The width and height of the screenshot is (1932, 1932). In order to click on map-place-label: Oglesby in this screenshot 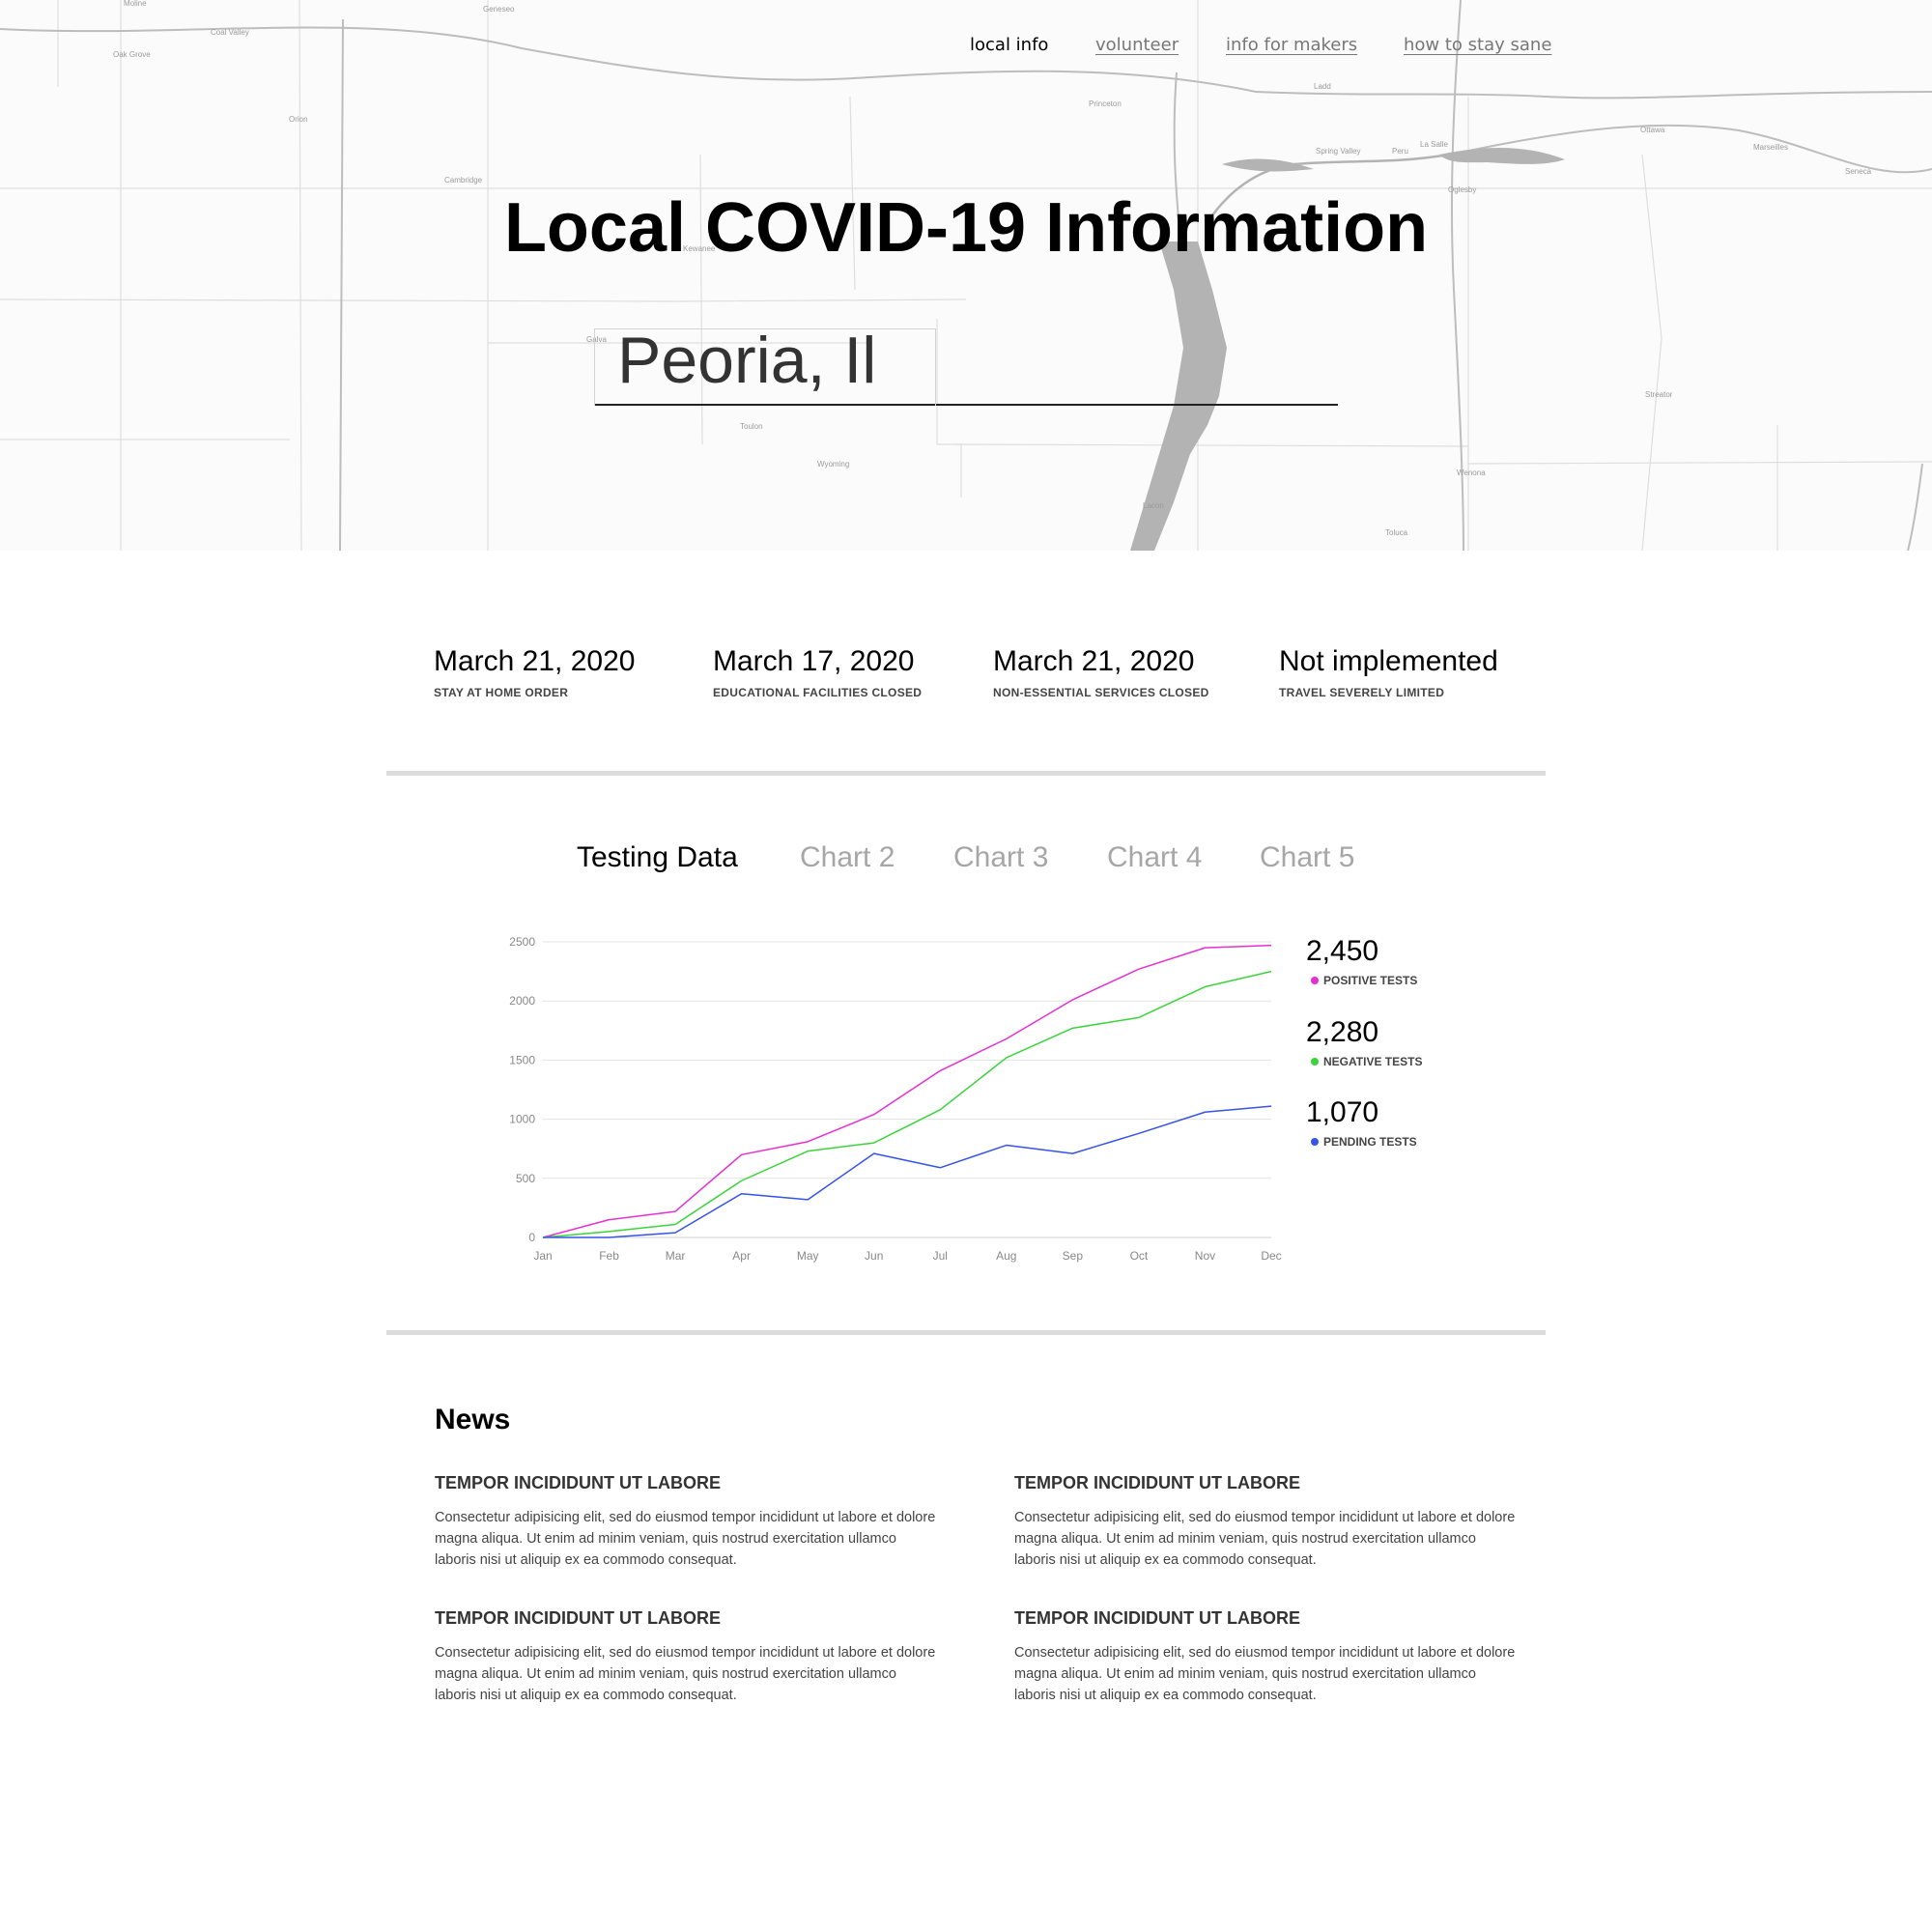, I will do `click(1462, 189)`.